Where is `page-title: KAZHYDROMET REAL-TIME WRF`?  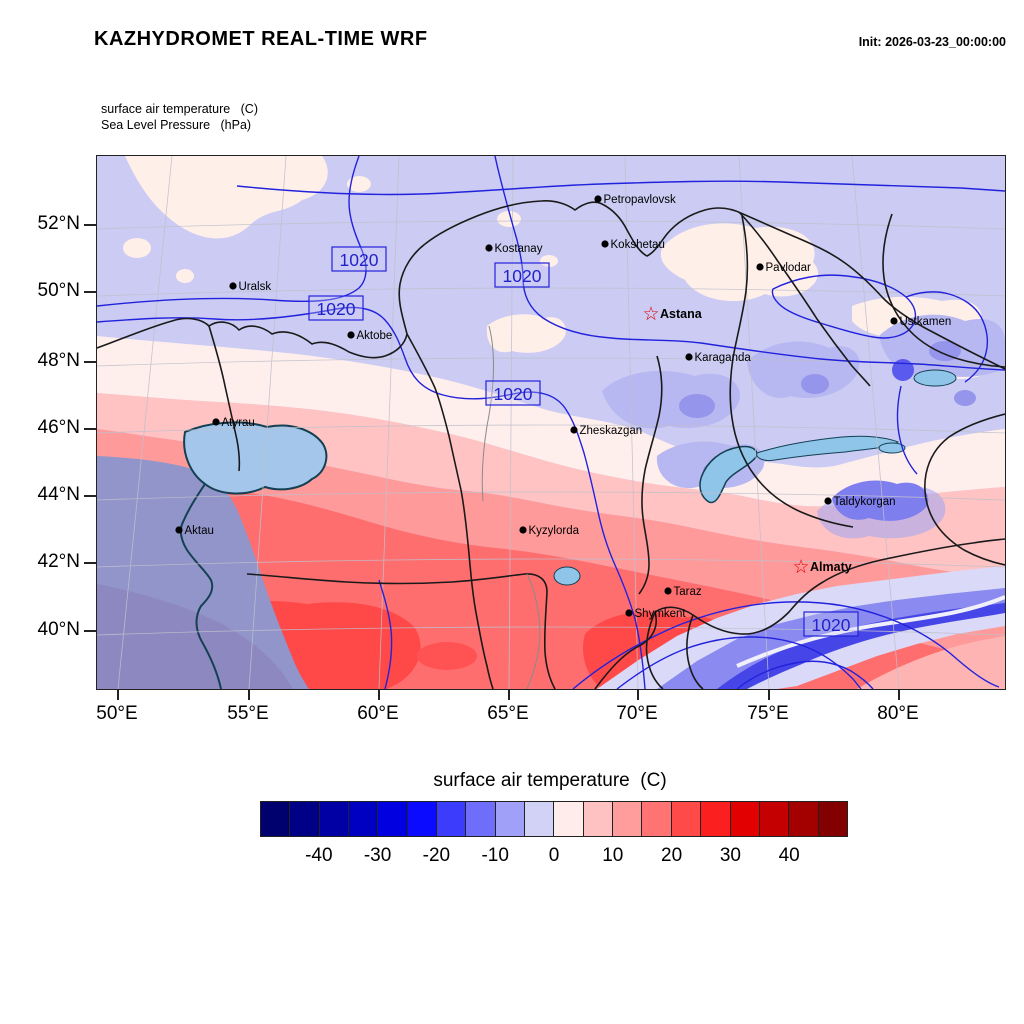 page-title: KAZHYDROMET REAL-TIME WRF is located at coordinates (261, 39).